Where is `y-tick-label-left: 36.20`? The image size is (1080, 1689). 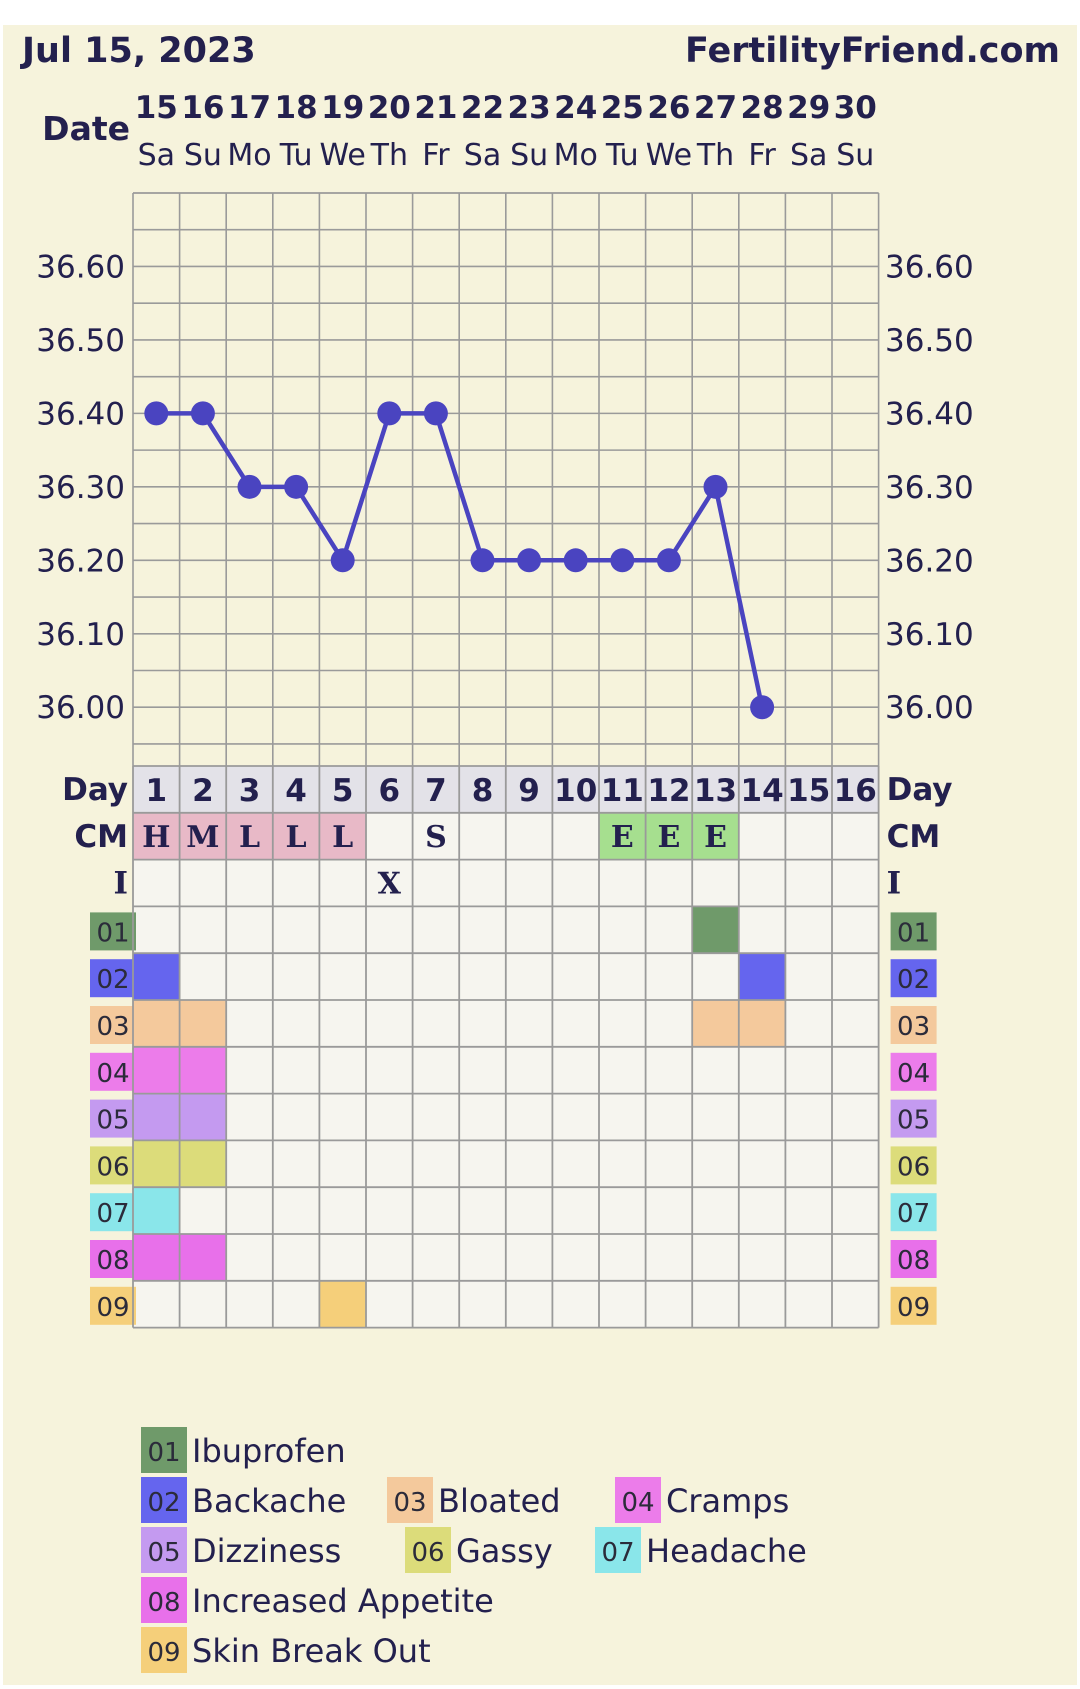
y-tick-label-left: 36.20 is located at coordinates (80, 561).